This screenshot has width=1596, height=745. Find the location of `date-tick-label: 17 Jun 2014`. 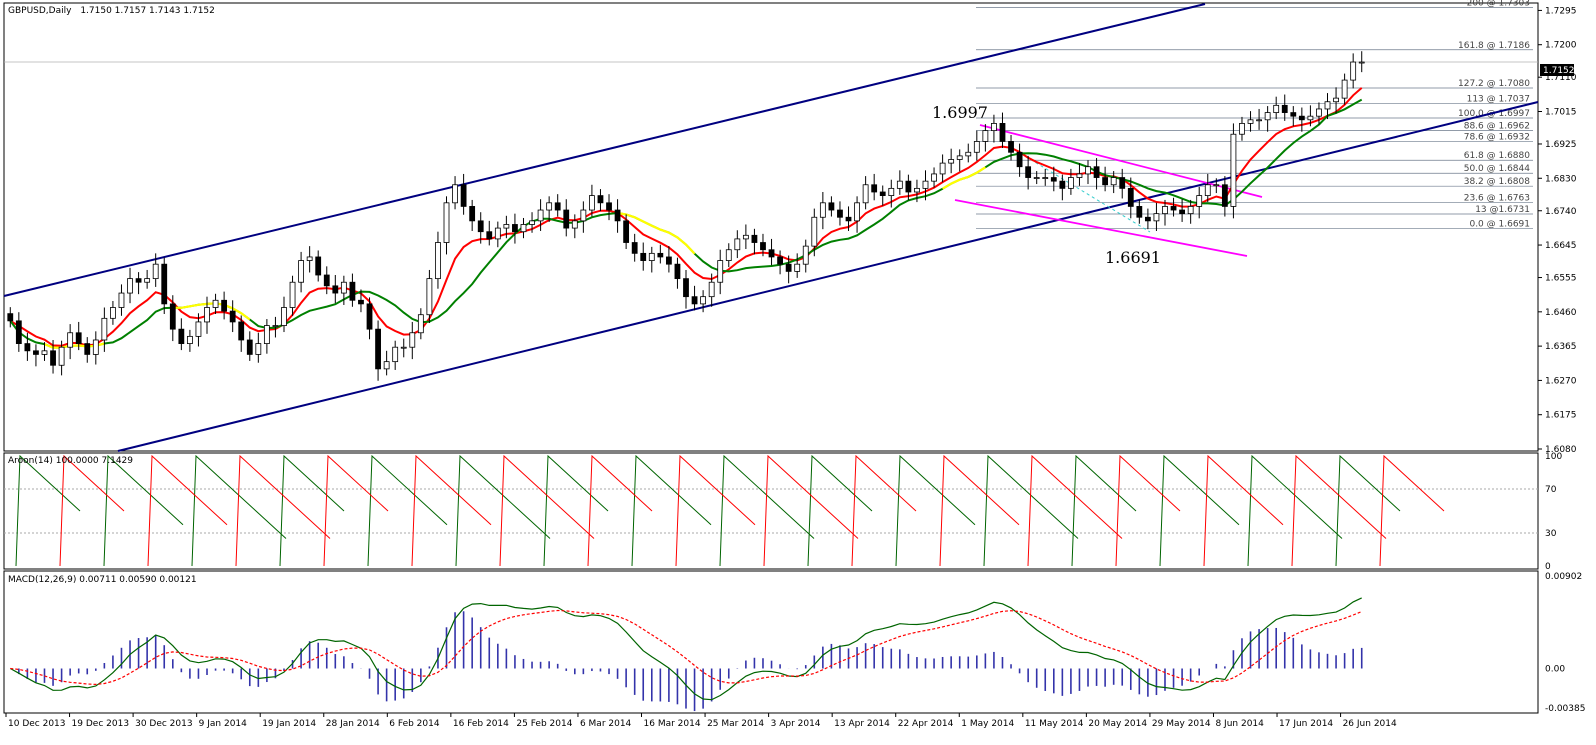

date-tick-label: 17 Jun 2014 is located at coordinates (1306, 724).